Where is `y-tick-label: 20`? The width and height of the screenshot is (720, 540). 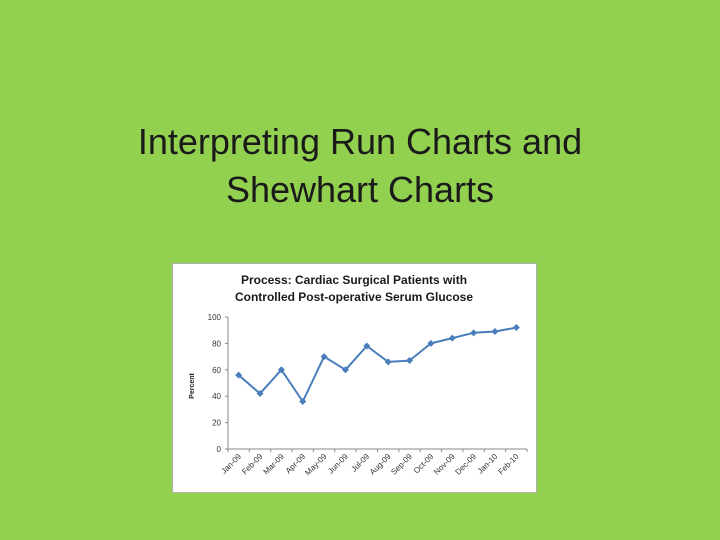 y-tick-label: 20 is located at coordinates (216, 423).